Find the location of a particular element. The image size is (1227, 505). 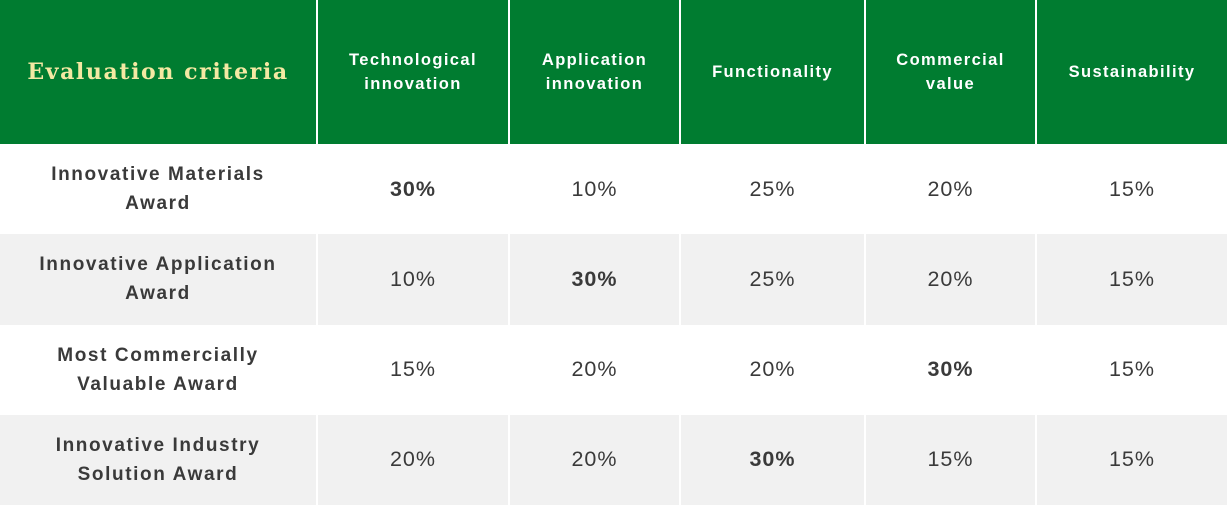

header-application-innovation: Application innovation is located at coordinates (594, 72).